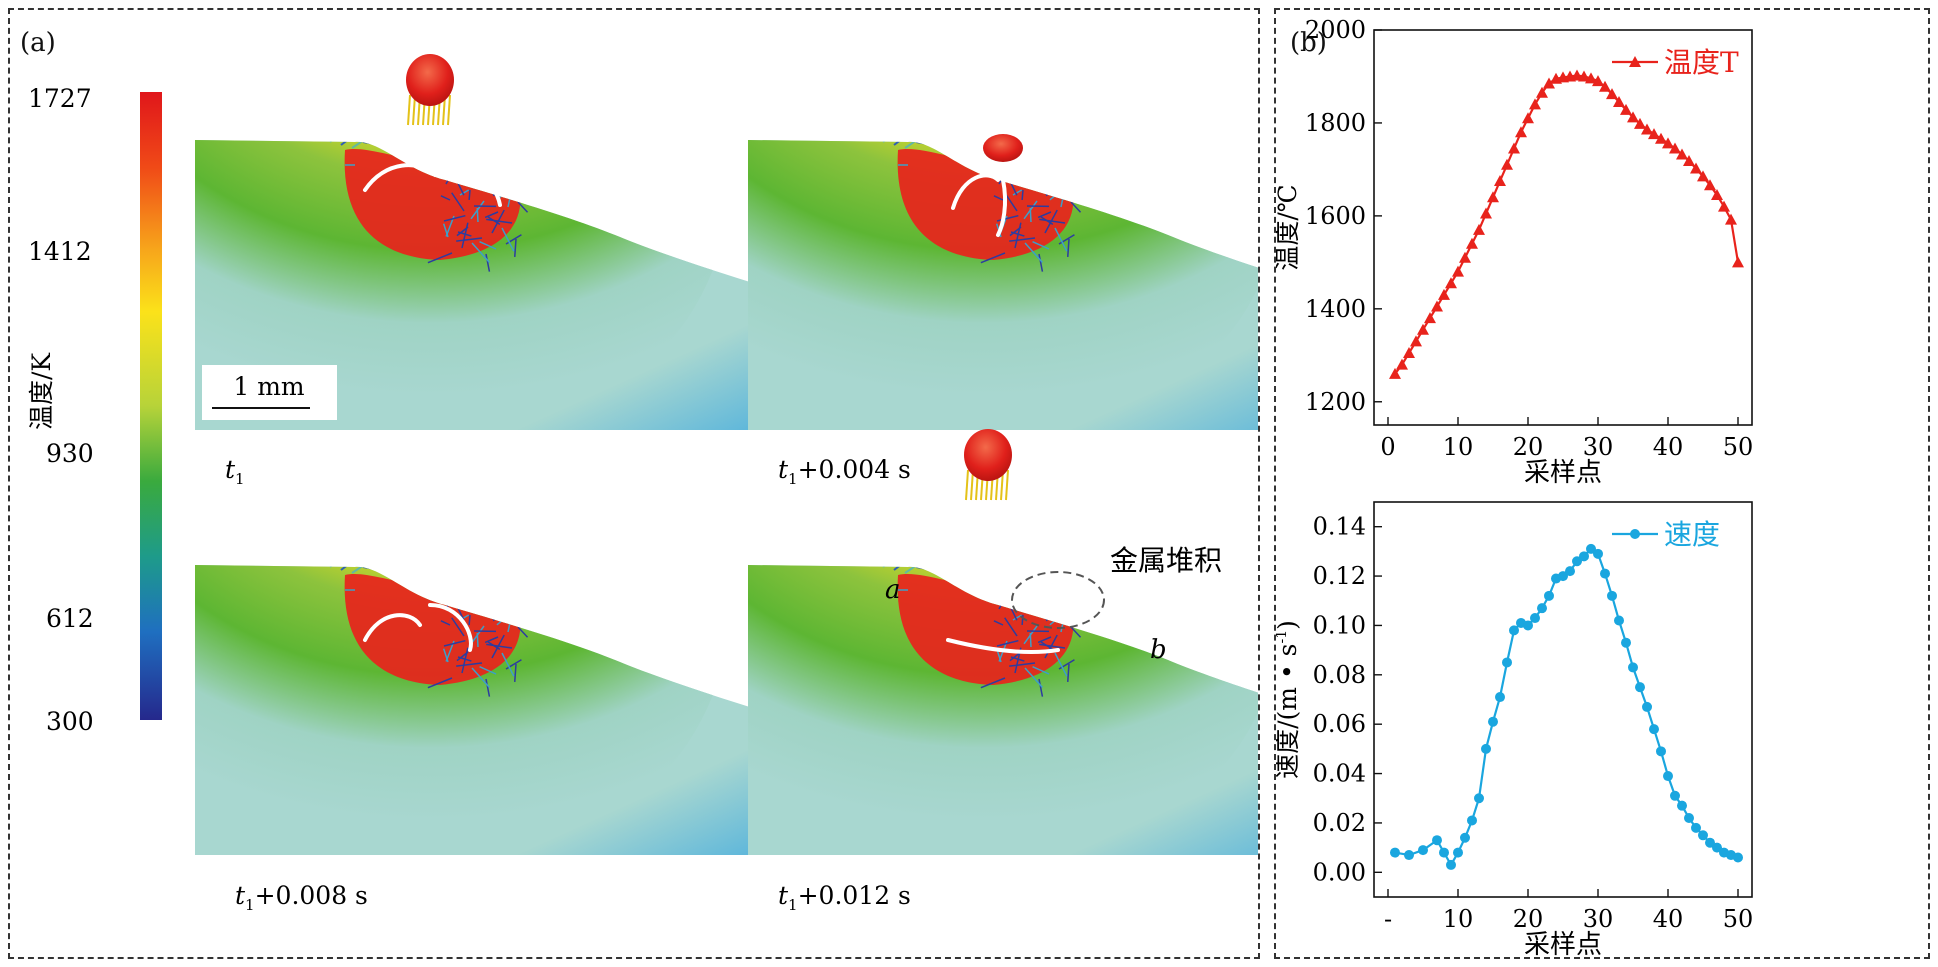 The height and width of the screenshot is (967, 1938). What do you see at coordinates (235, 471) in the screenshot?
I see `snapshot-label: t1` at bounding box center [235, 471].